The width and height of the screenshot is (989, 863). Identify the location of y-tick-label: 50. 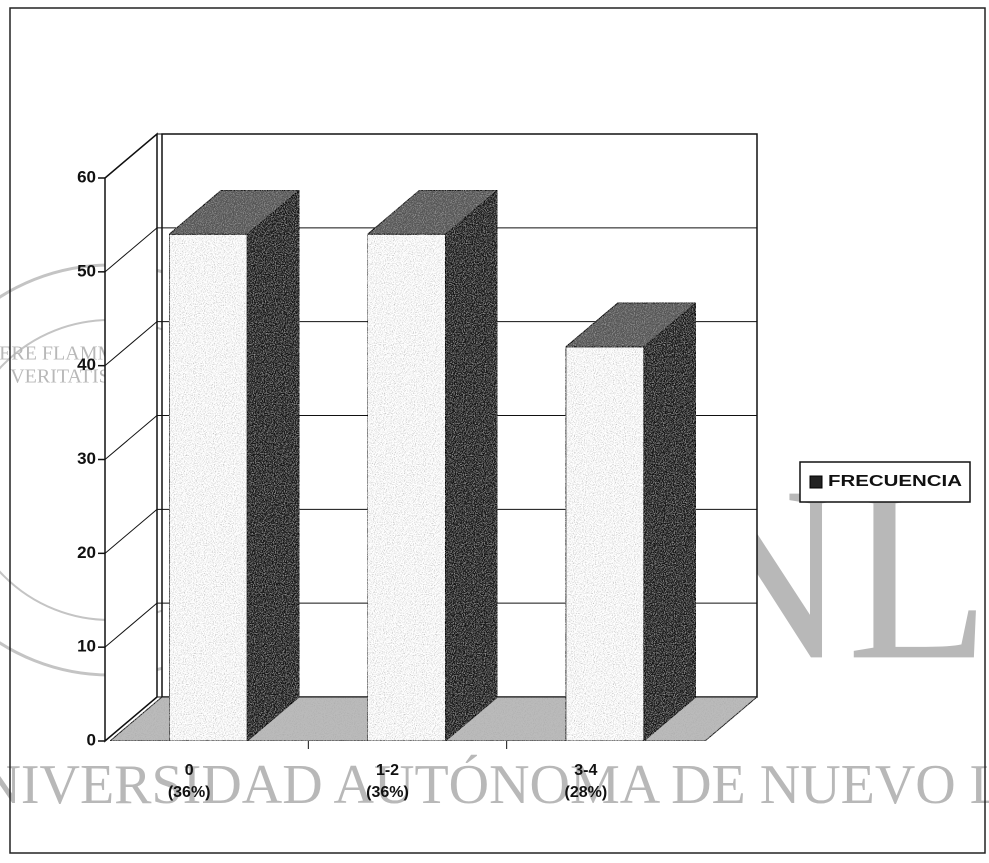
(86, 270).